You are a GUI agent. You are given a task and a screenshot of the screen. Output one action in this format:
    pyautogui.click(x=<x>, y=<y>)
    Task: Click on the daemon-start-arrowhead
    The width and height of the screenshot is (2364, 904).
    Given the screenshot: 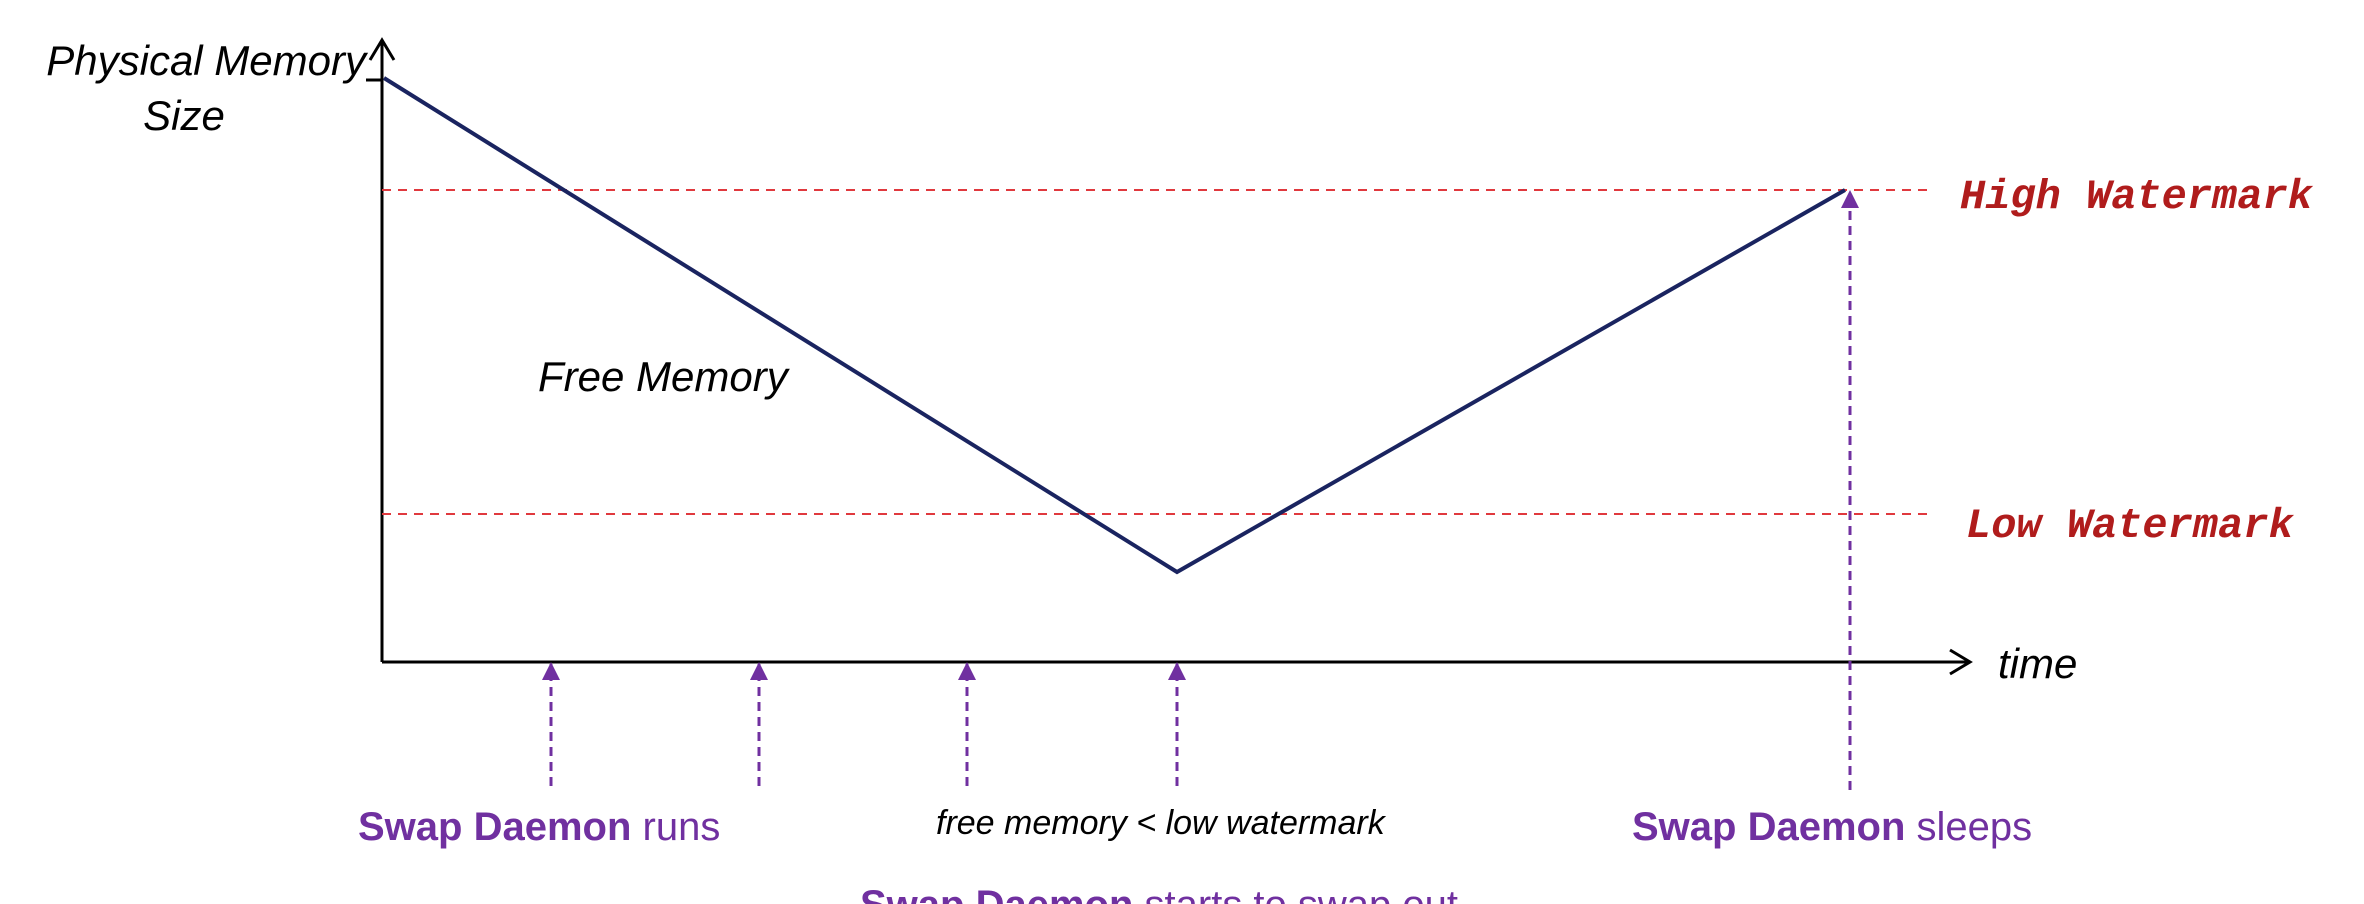 What is the action you would take?
    pyautogui.click(x=1177, y=671)
    